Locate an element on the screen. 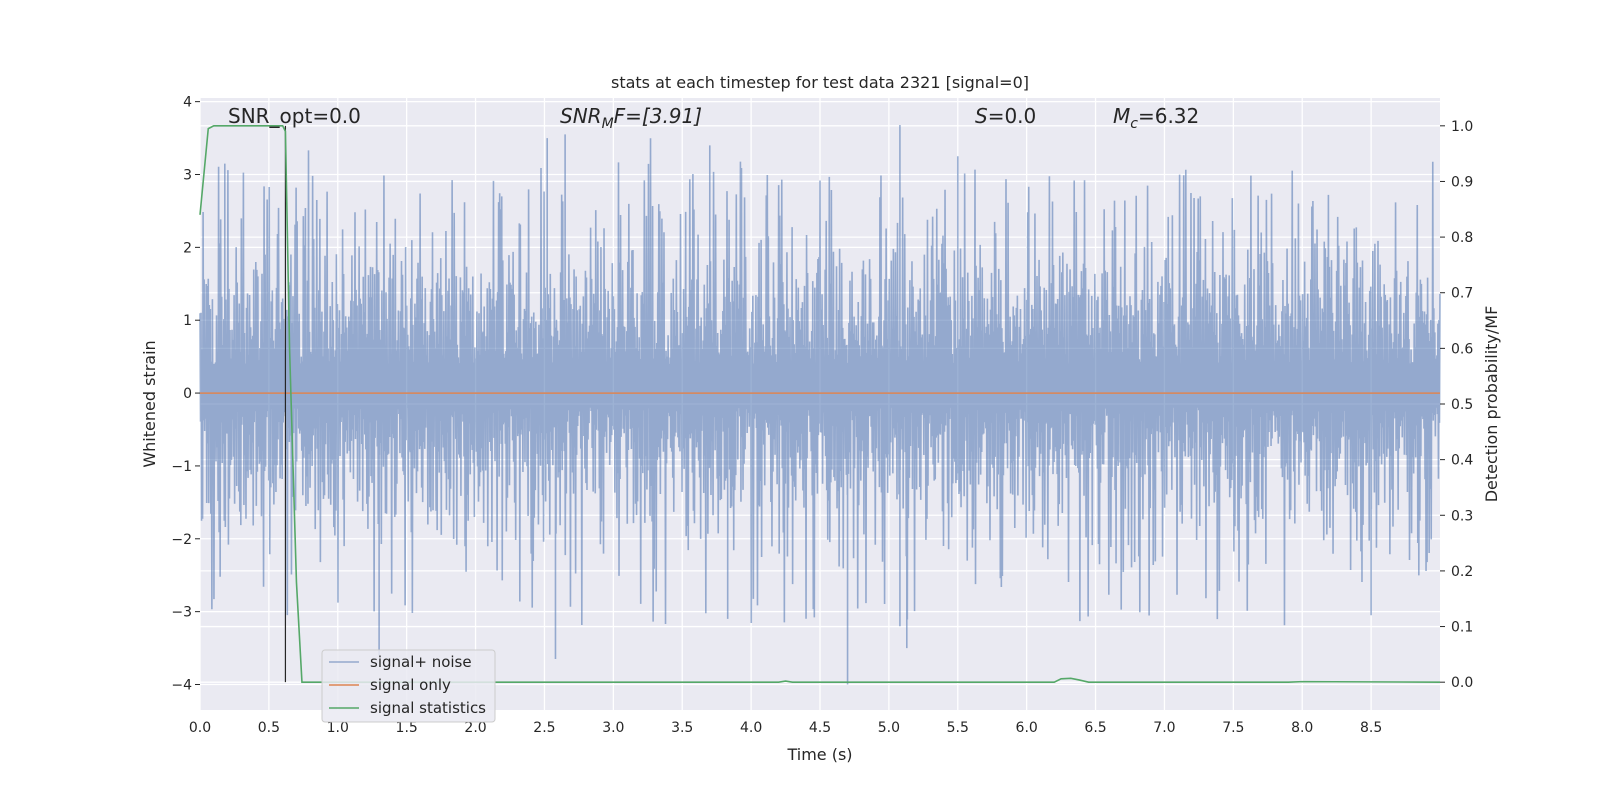 This screenshot has height=800, width=1600. x-tick-label: 0.0 is located at coordinates (200, 728).